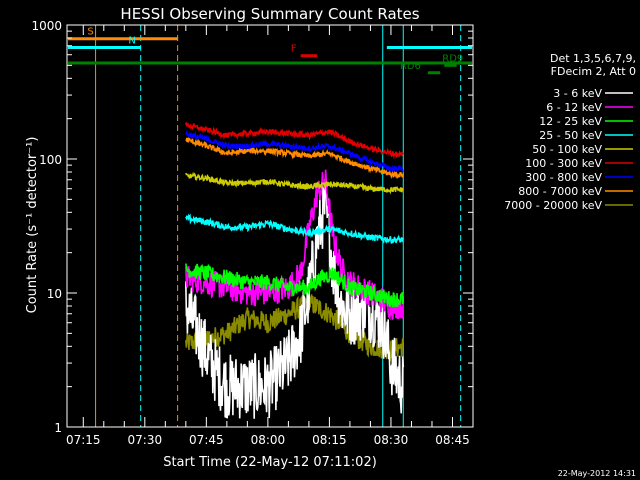  Describe the element at coordinates (83, 440) in the screenshot. I see `x-tick-label: 07:15` at that location.